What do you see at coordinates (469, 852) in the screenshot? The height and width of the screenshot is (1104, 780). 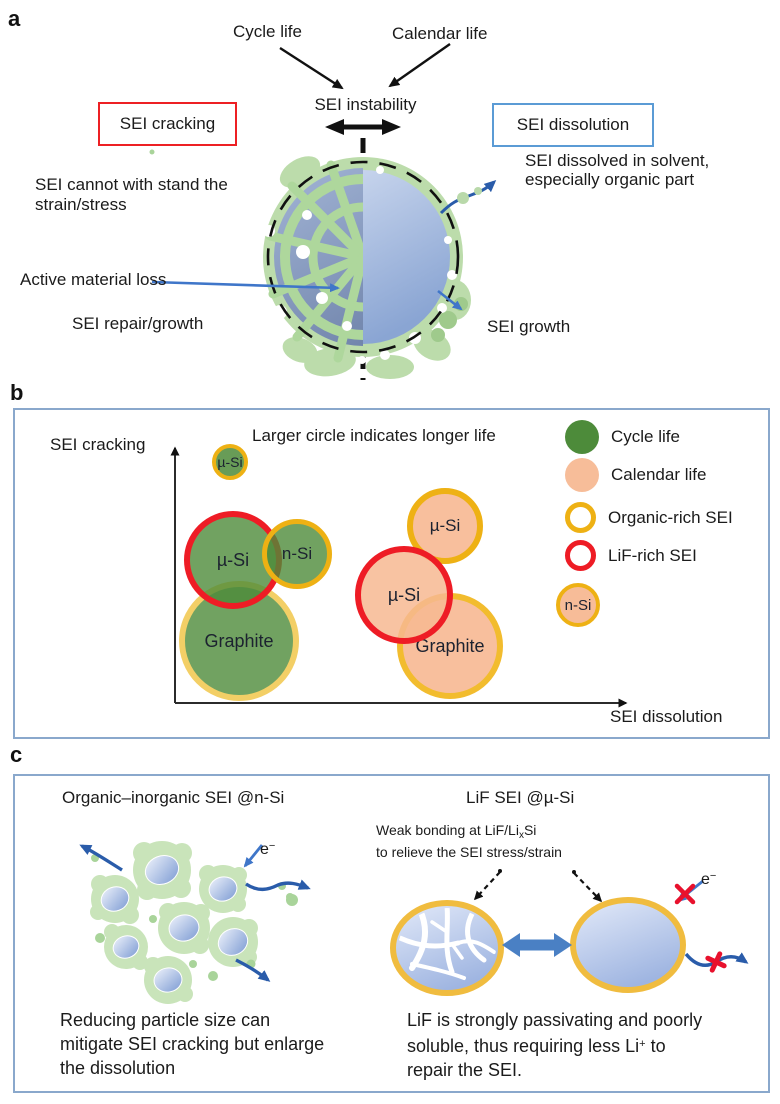 I see `weak-bonding-line2: to relieve the SEI stress/strain` at bounding box center [469, 852].